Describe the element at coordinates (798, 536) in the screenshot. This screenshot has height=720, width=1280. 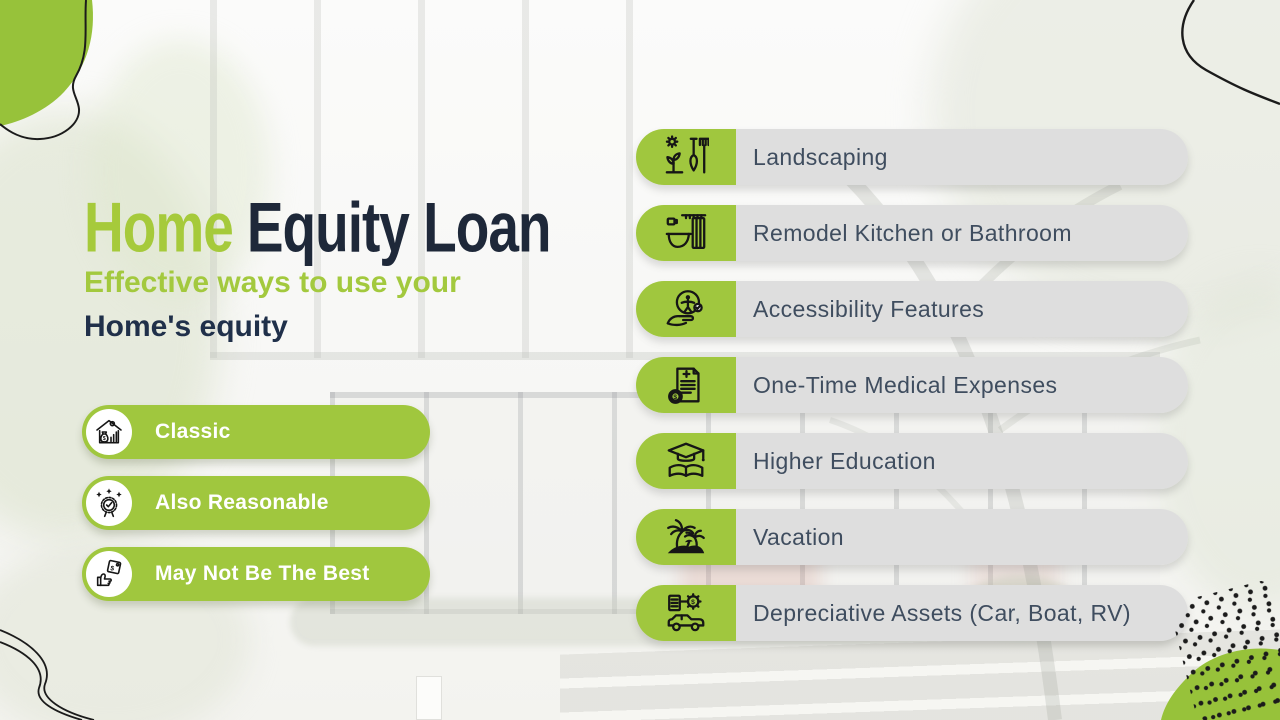
I see `use-label: Vacation` at that location.